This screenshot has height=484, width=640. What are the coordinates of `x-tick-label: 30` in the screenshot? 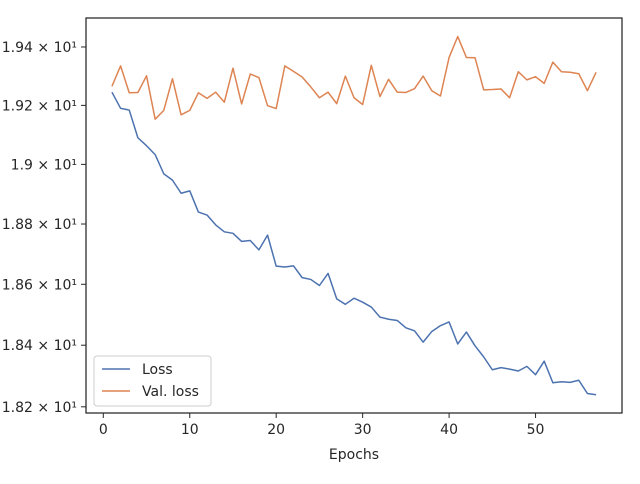 It's located at (363, 430).